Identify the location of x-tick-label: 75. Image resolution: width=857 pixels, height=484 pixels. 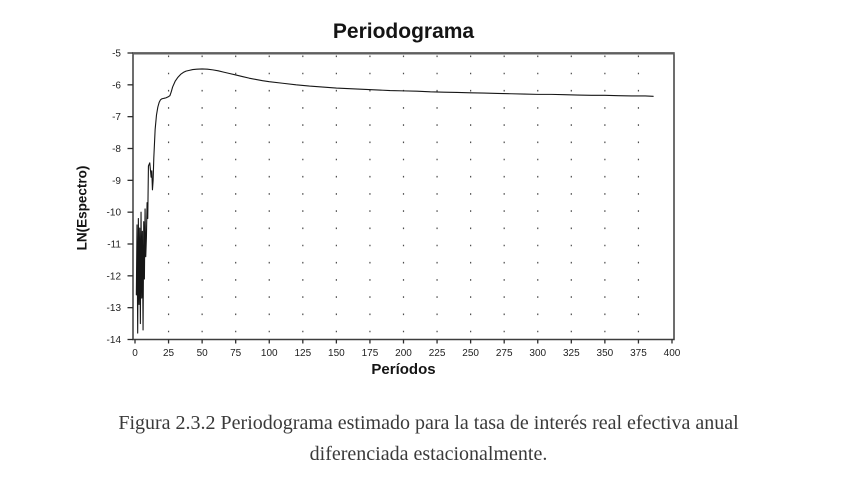
(236, 353).